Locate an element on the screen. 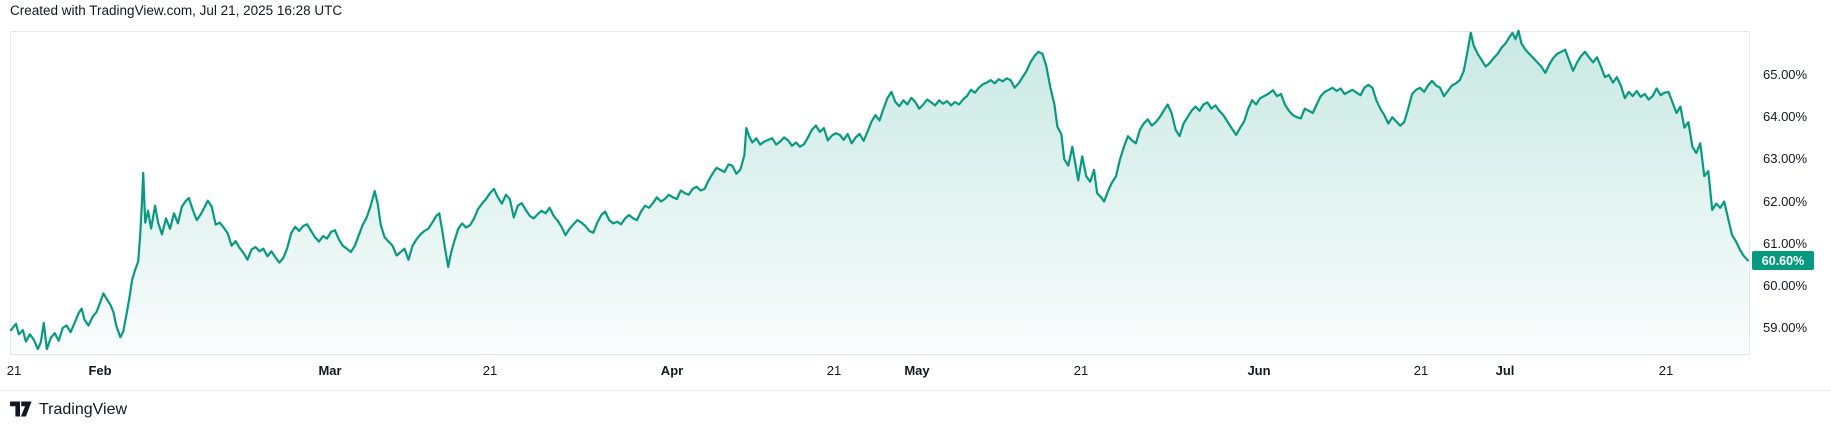 This screenshot has height=430, width=1831. last-price-label: 60.60% is located at coordinates (1783, 260).